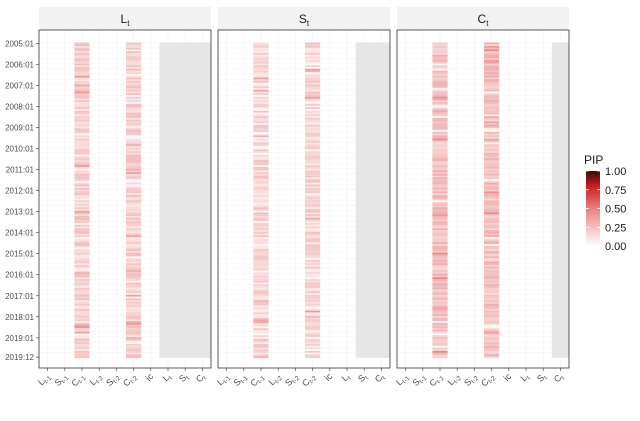 The image size is (640, 421). What do you see at coordinates (19, 64) in the screenshot?
I see `y-tick-label: 2006:01` at bounding box center [19, 64].